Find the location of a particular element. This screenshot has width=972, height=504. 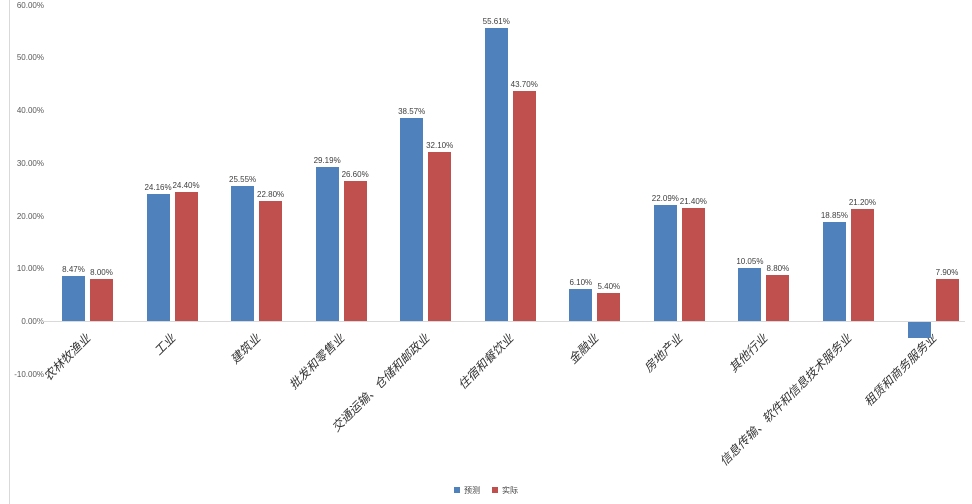

bar-实际-交通运输、仓储和邮政业 is located at coordinates (440, 236).